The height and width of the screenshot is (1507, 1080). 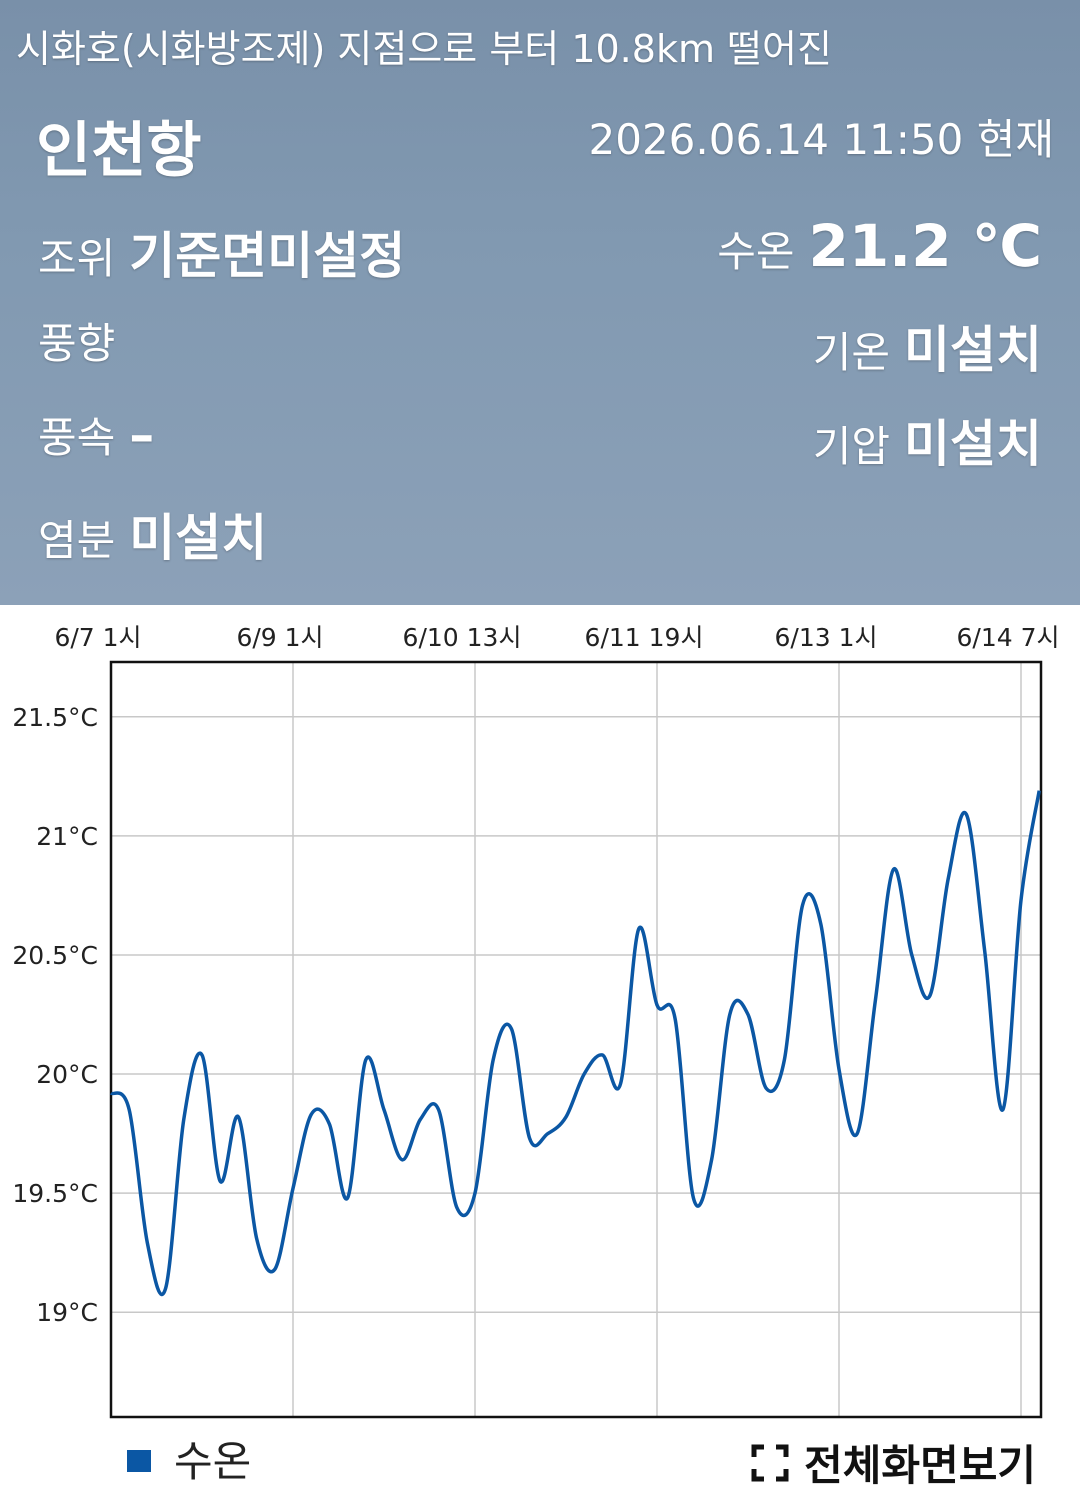 I want to click on observation-value: –, so click(x=142, y=435).